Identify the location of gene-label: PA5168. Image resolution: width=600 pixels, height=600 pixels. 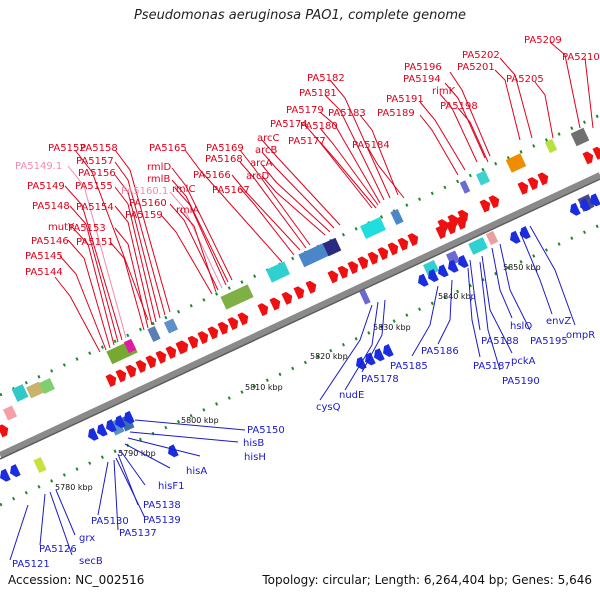
(224, 159).